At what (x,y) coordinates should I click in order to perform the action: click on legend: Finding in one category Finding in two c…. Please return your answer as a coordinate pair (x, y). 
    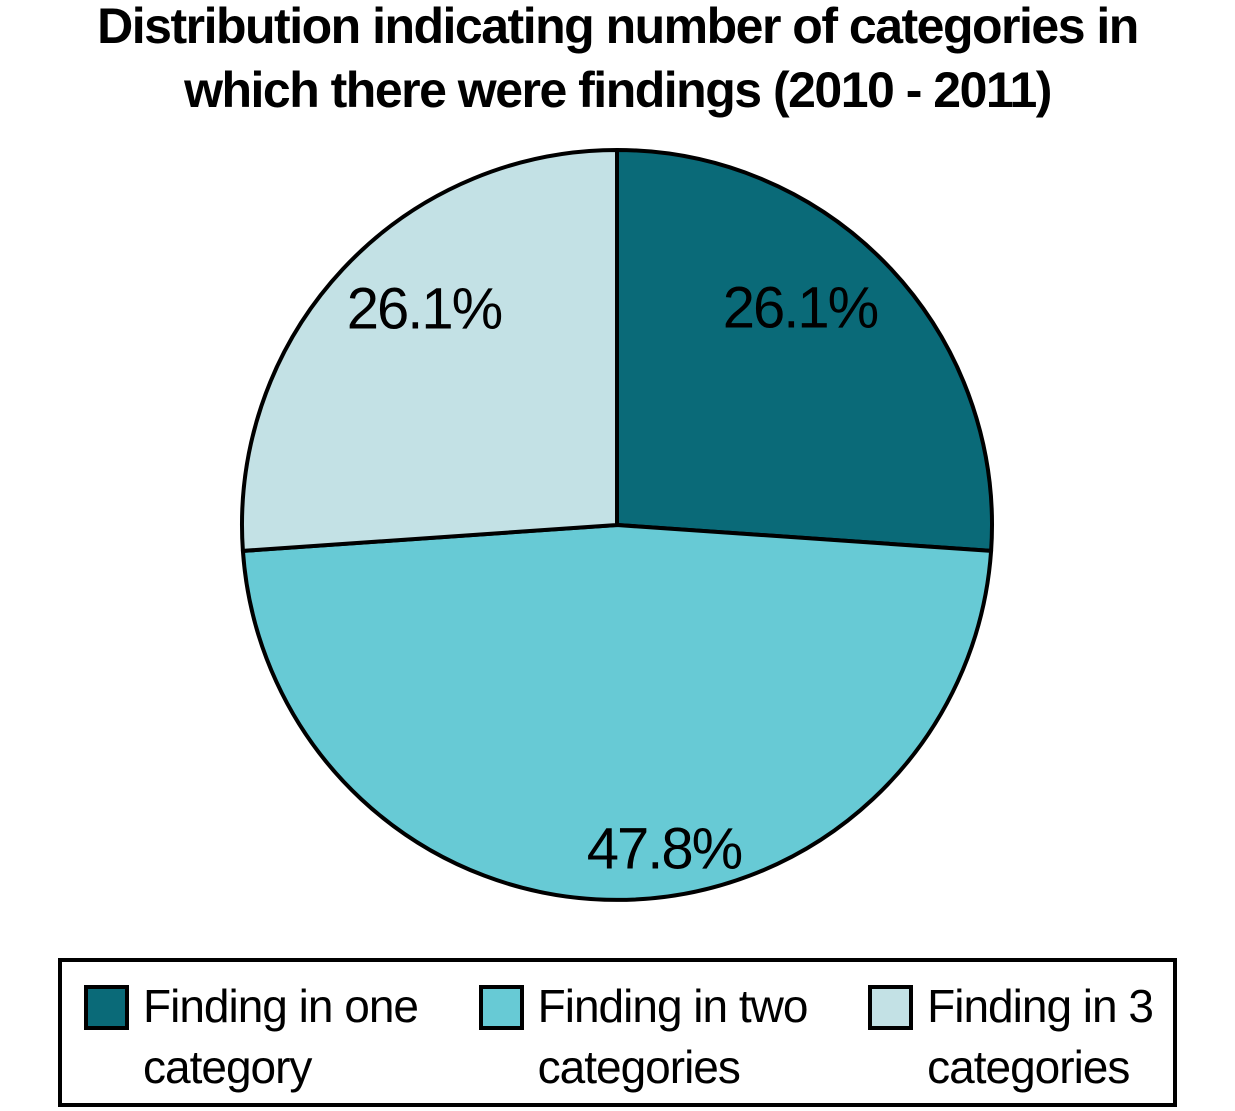
    Looking at the image, I should click on (617, 1032).